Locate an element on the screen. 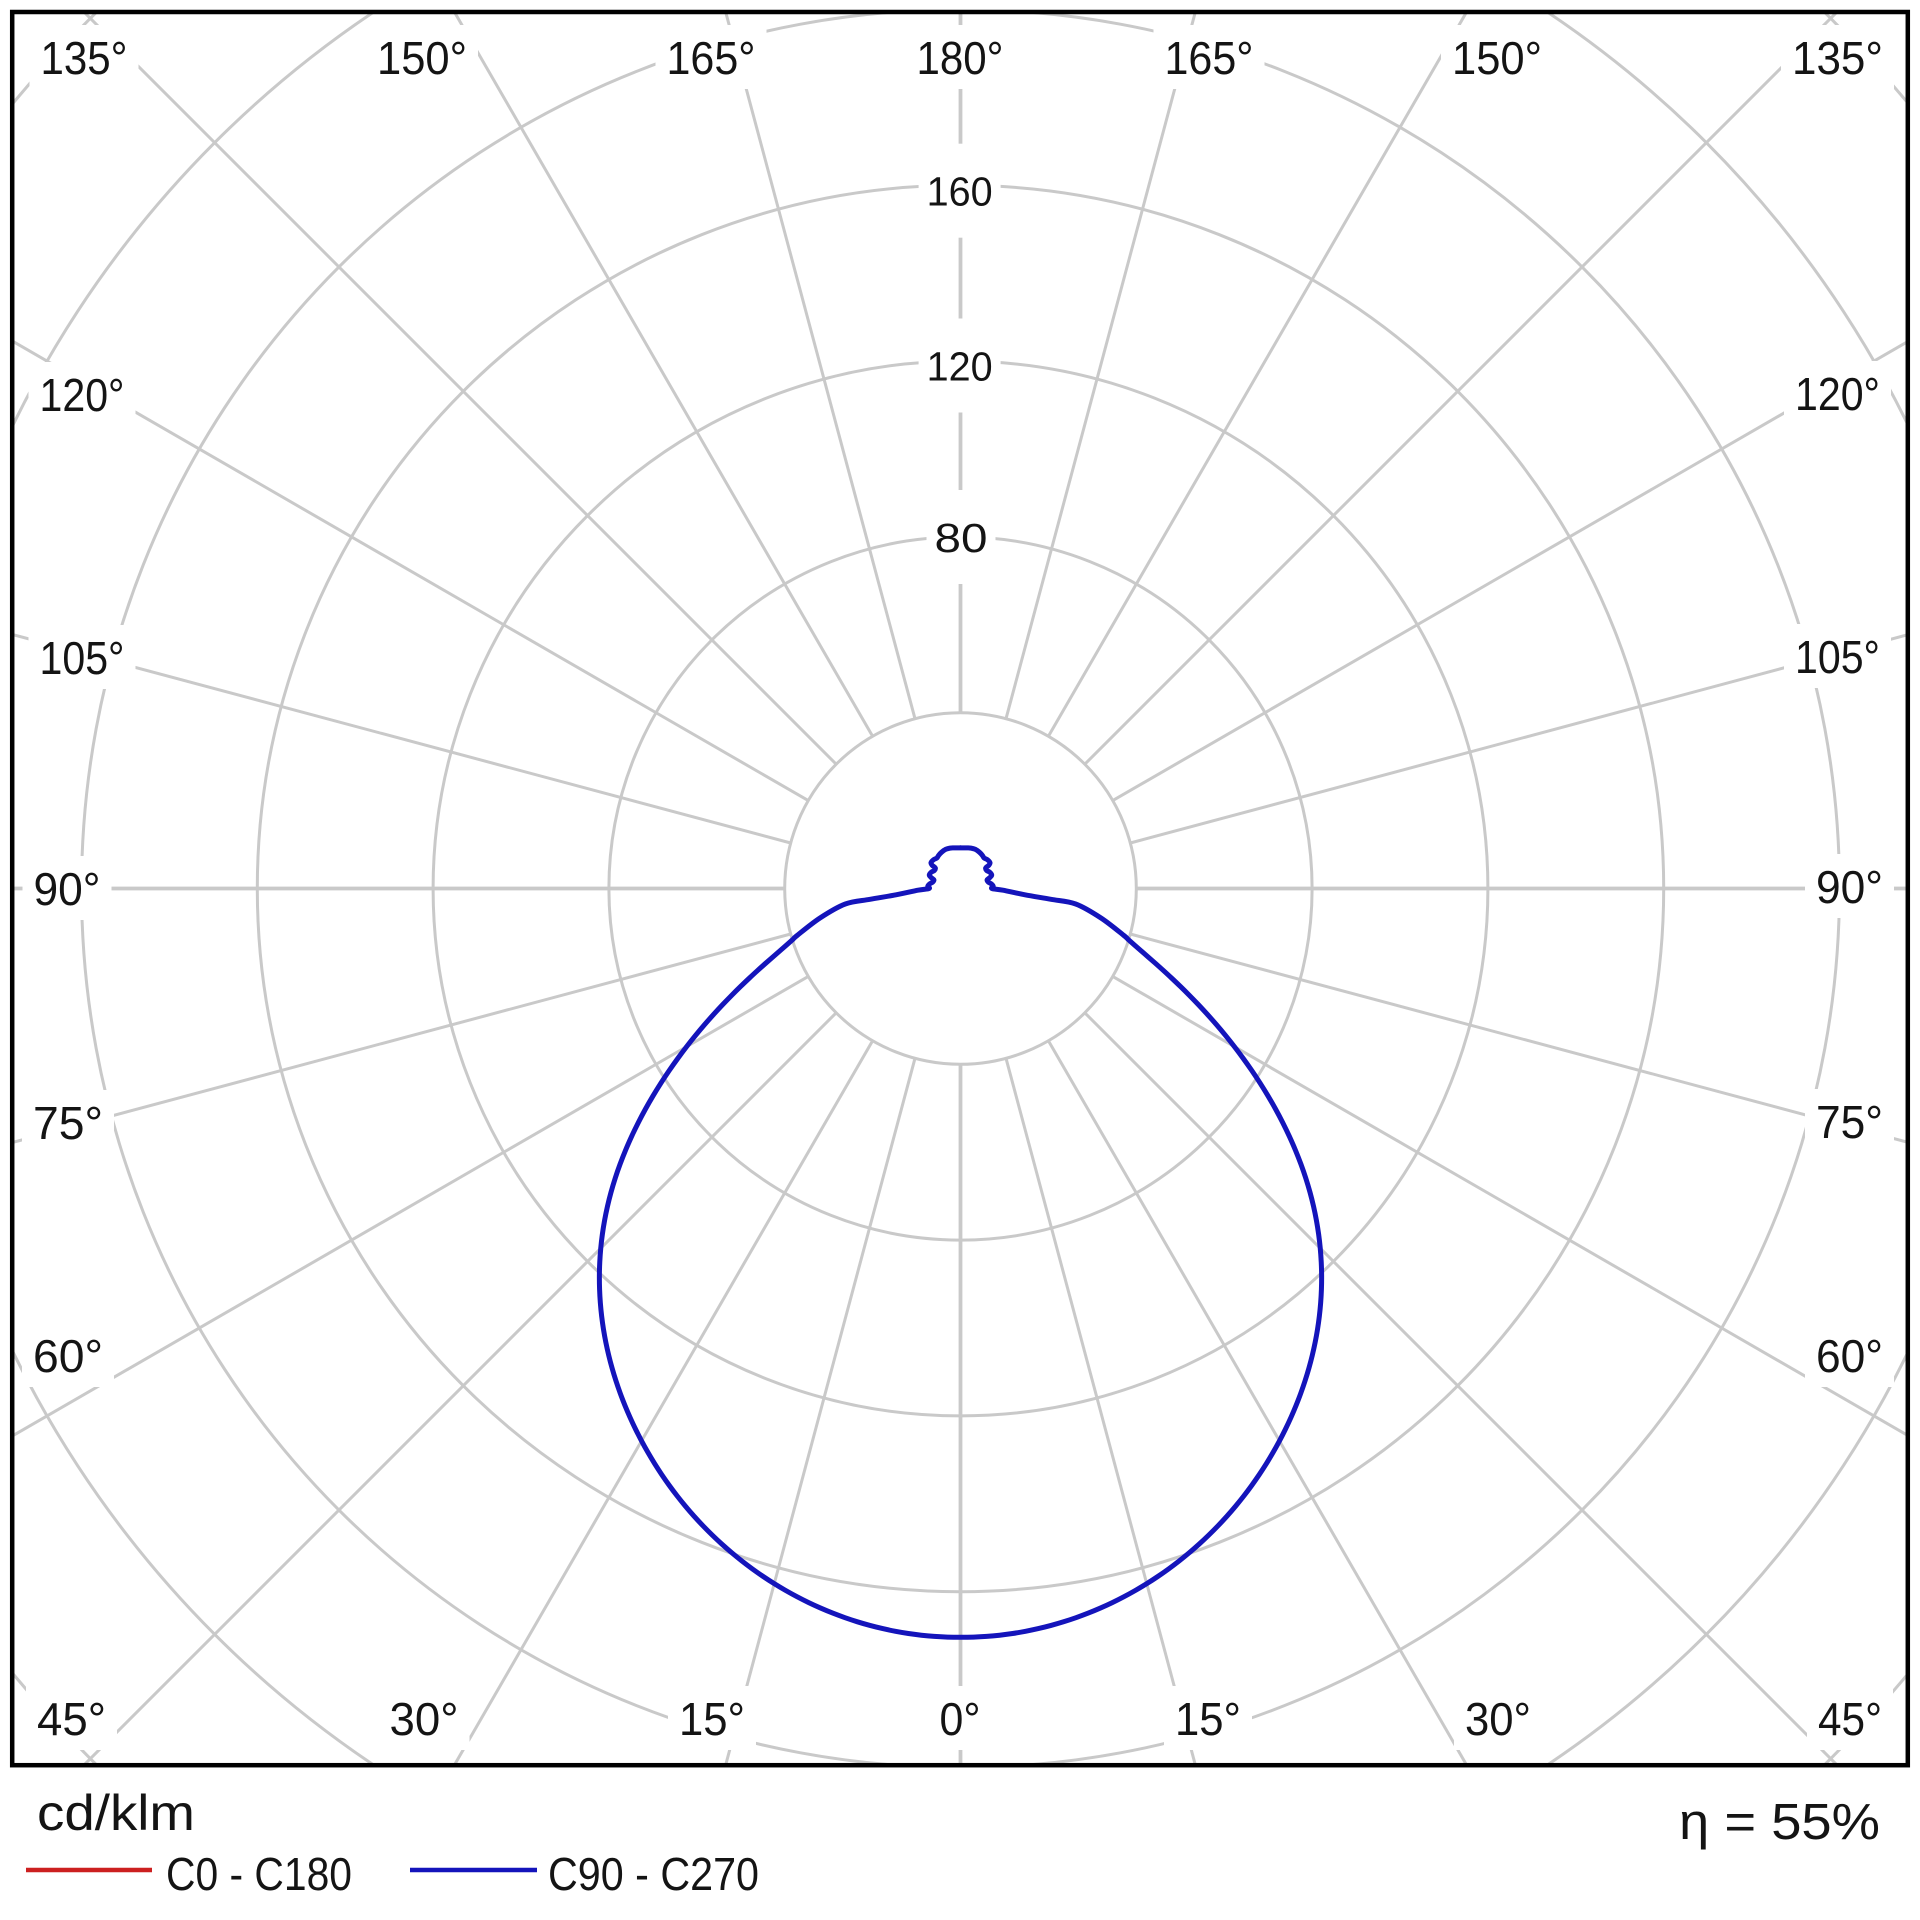  svg-text: 180° is located at coordinates (960, 58).